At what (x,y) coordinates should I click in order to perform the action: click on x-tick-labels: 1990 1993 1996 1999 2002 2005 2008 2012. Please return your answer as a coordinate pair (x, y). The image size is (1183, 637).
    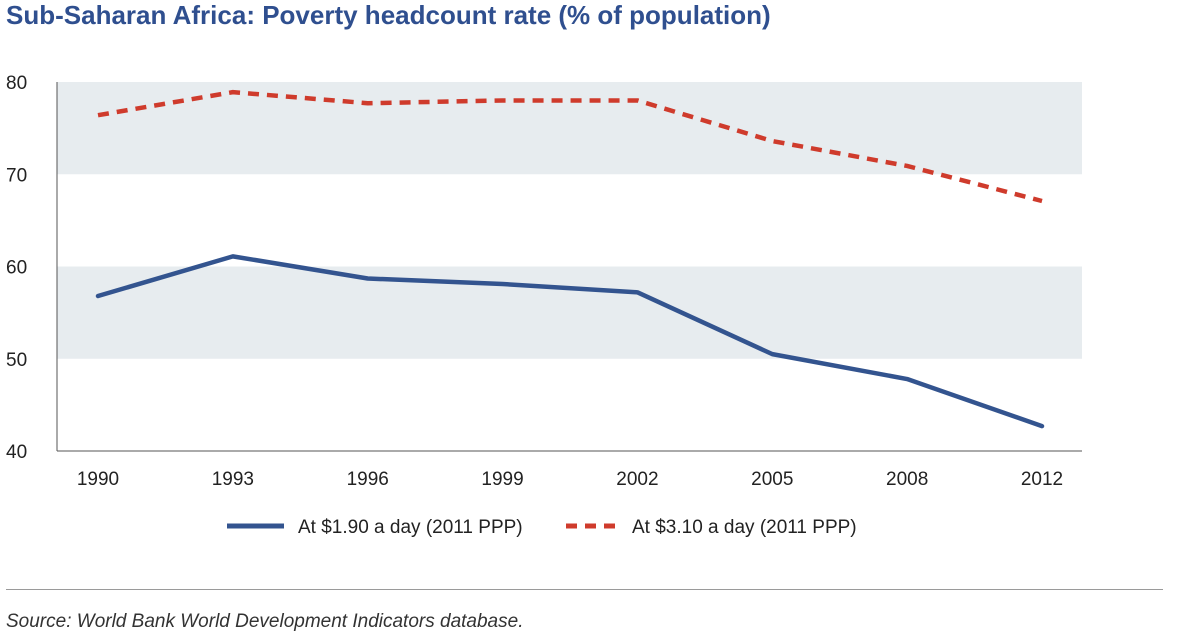
    Looking at the image, I should click on (570, 479).